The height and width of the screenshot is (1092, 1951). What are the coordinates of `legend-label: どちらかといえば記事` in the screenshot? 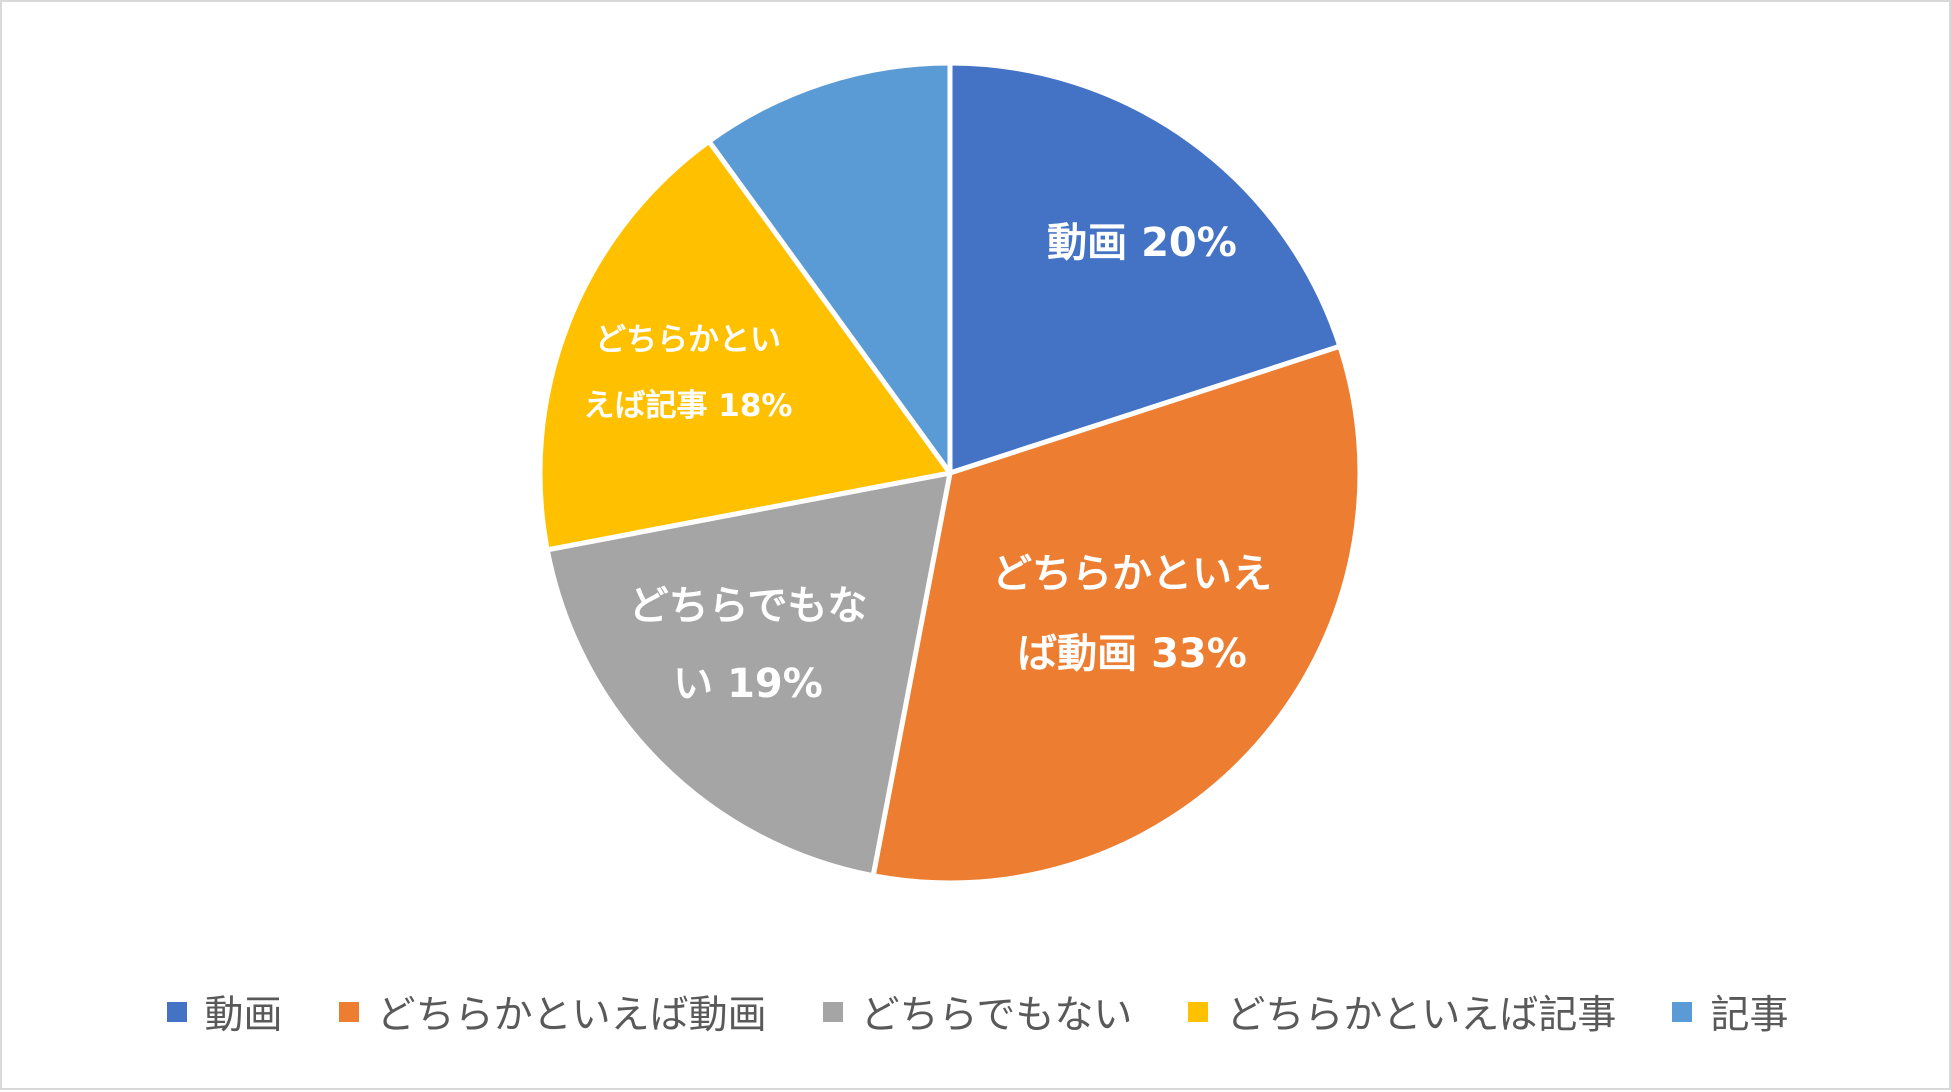 It's located at (1421, 1015).